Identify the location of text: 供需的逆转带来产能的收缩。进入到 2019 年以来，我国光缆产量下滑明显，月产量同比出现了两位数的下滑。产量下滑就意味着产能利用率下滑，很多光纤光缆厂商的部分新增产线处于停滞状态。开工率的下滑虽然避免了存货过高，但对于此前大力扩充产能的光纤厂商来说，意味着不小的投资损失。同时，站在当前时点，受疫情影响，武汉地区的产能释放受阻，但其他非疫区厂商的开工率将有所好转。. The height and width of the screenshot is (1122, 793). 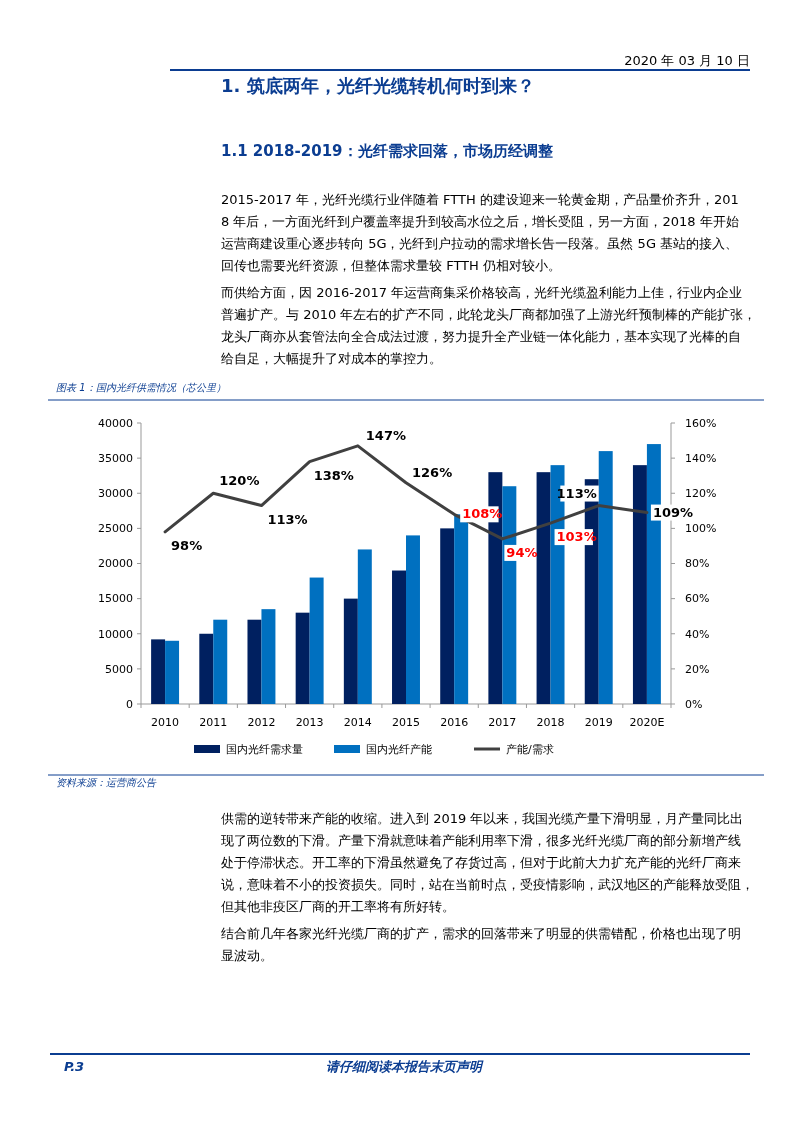
(487, 862).